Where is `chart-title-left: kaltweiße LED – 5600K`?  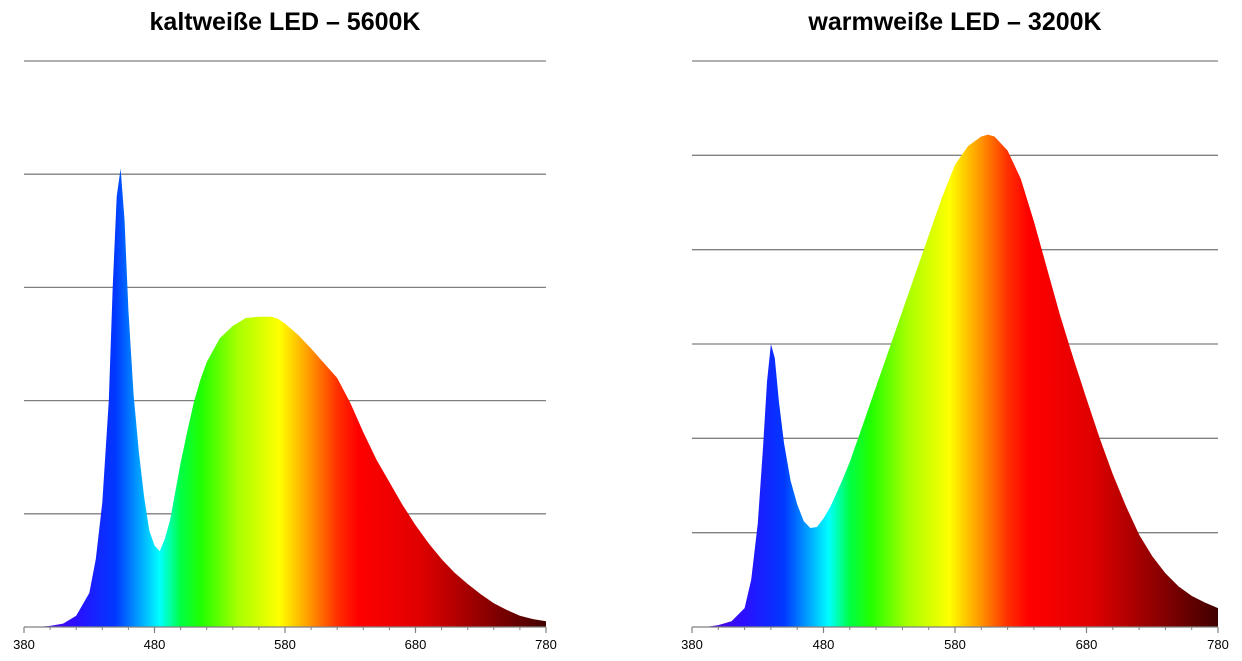 chart-title-left: kaltweiße LED – 5600K is located at coordinates (285, 22).